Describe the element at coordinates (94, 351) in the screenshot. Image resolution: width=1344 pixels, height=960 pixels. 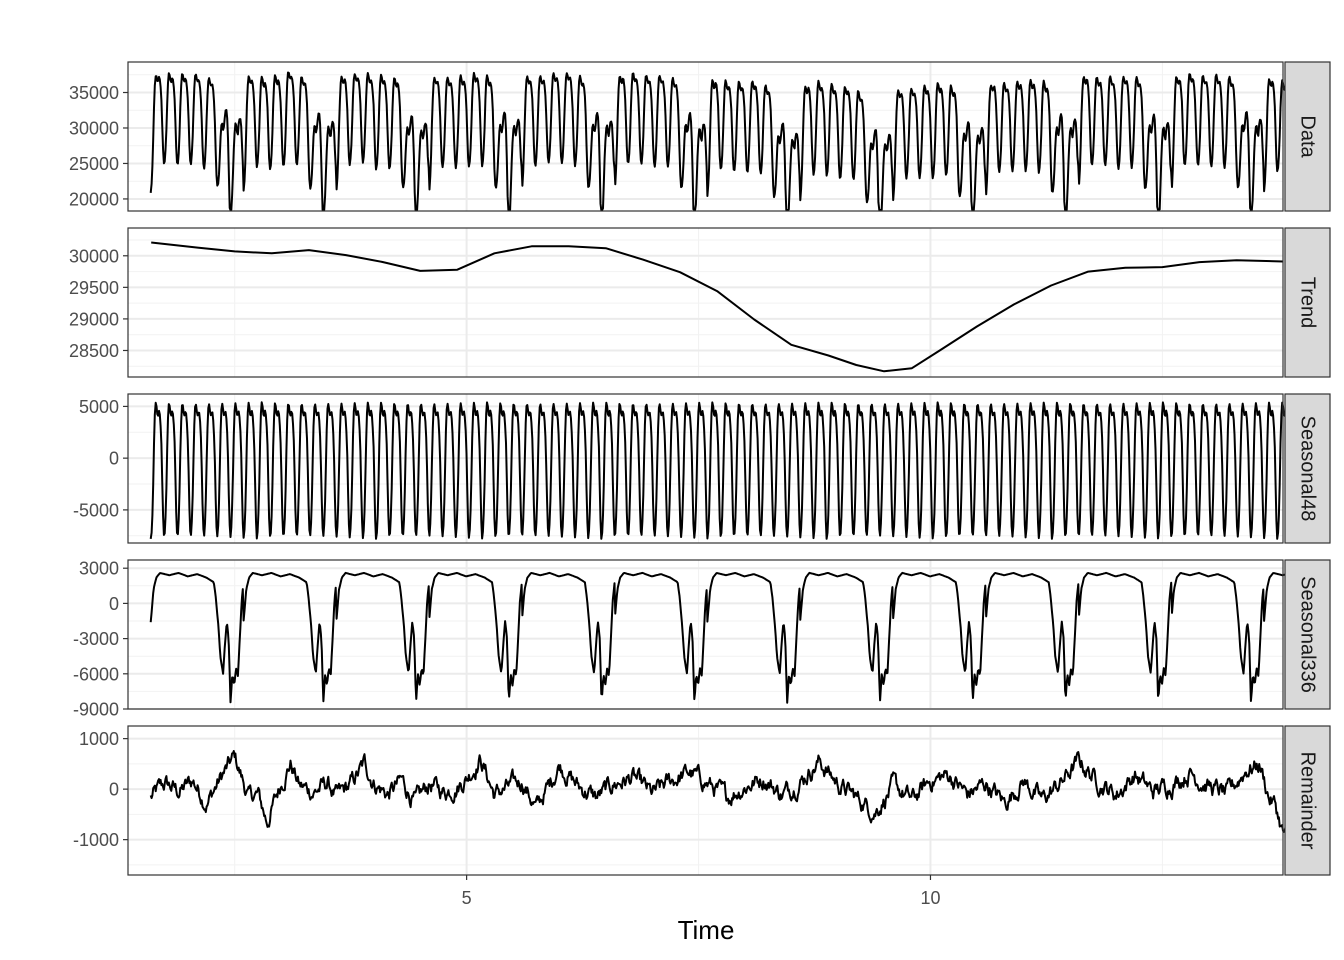
I see `y-tick-label: 28500` at that location.